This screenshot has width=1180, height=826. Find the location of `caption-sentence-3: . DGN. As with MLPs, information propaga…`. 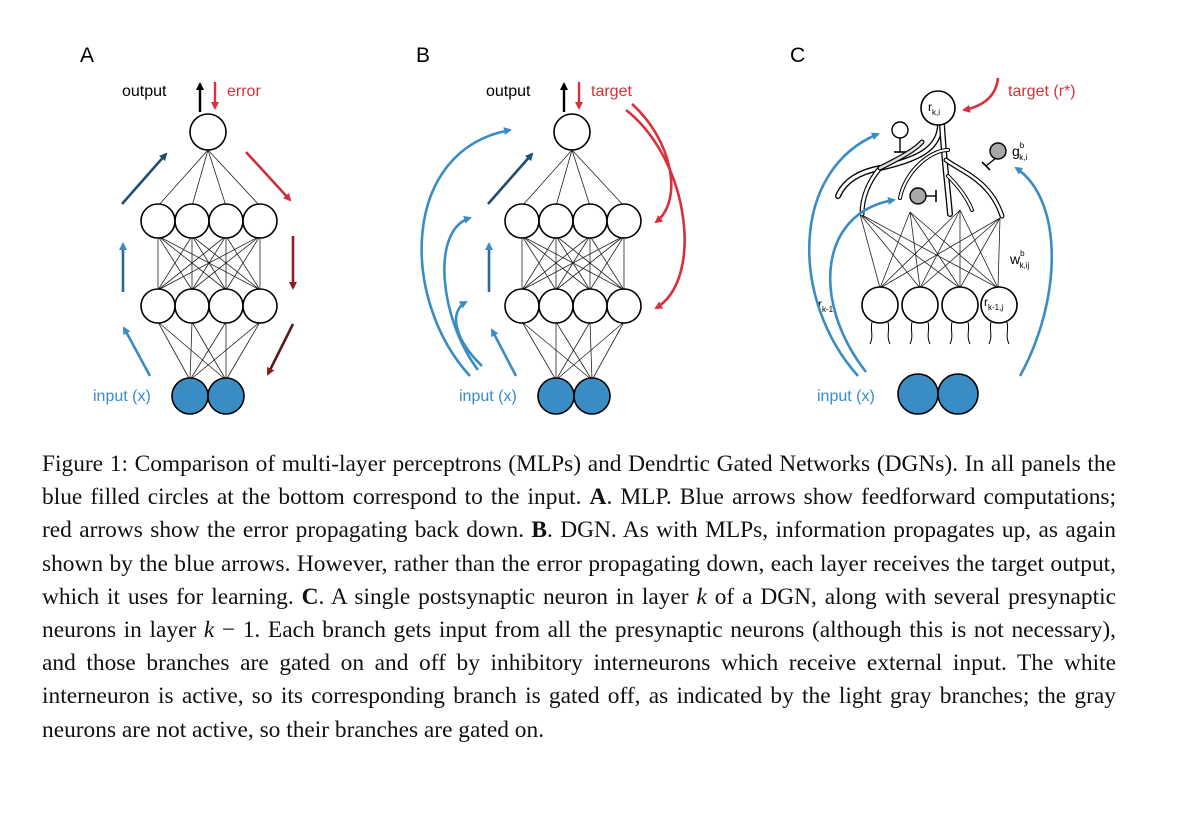

caption-sentence-3: . DGN. As with MLPs, information propaga… is located at coordinates (579, 563).